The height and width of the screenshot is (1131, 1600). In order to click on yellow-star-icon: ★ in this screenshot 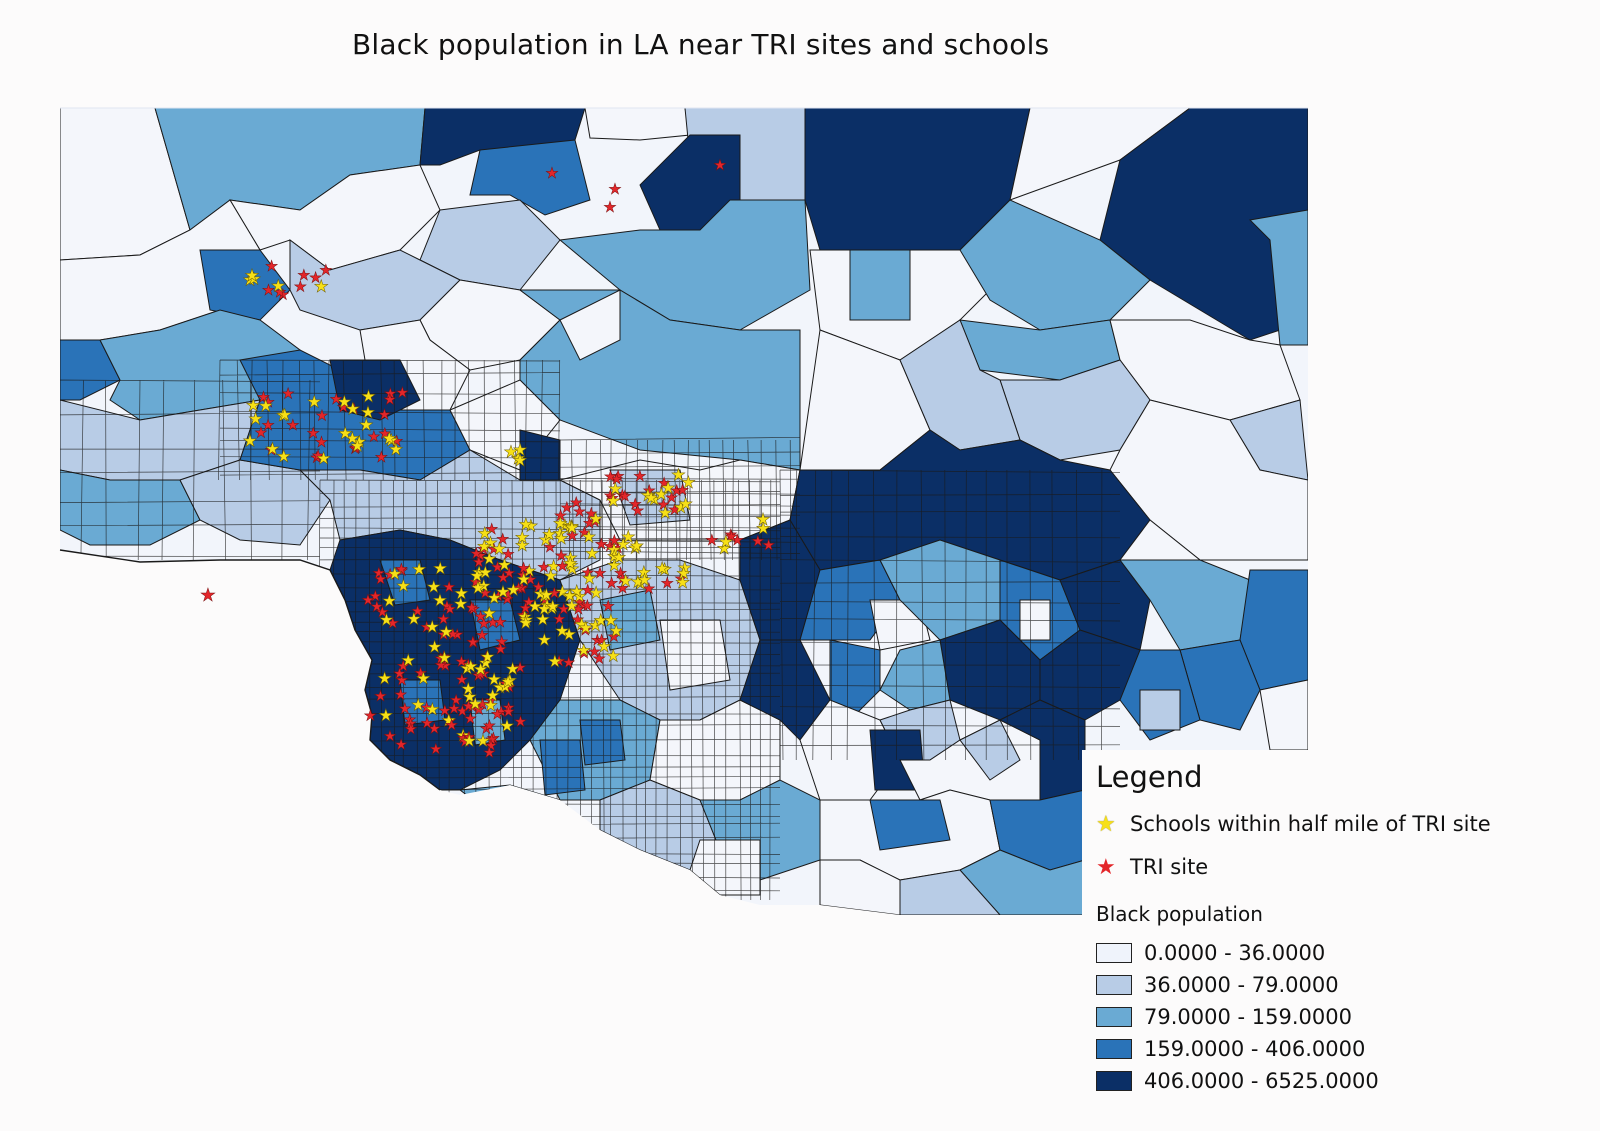, I will do `click(1106, 824)`.